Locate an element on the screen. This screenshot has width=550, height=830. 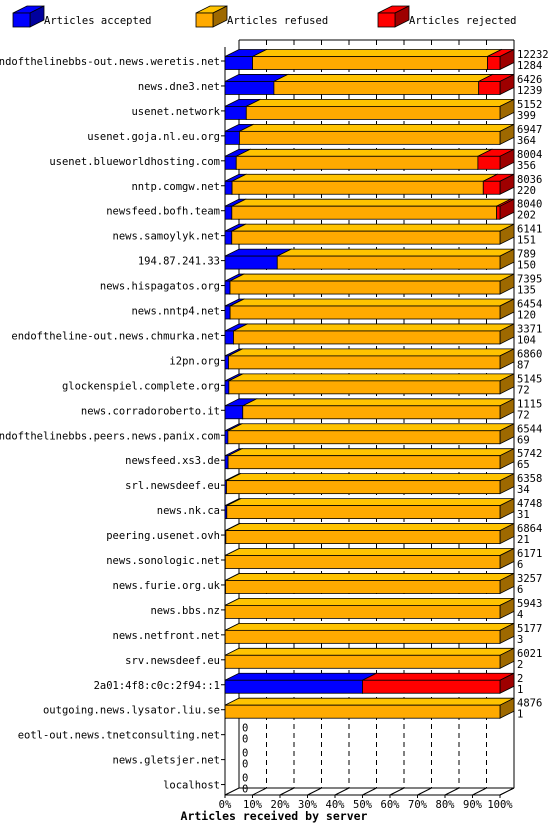
y-tick-label: news.netfront.net is located at coordinates (166, 636).